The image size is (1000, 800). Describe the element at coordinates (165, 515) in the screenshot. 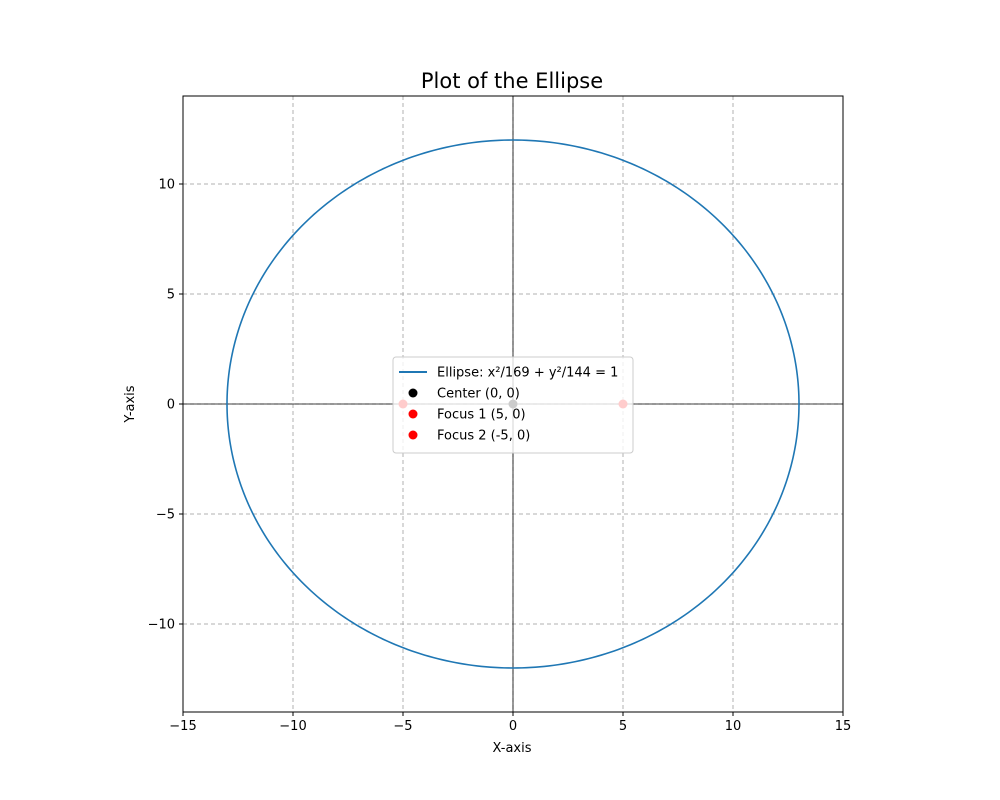

I see `y-tick-label: −5` at that location.